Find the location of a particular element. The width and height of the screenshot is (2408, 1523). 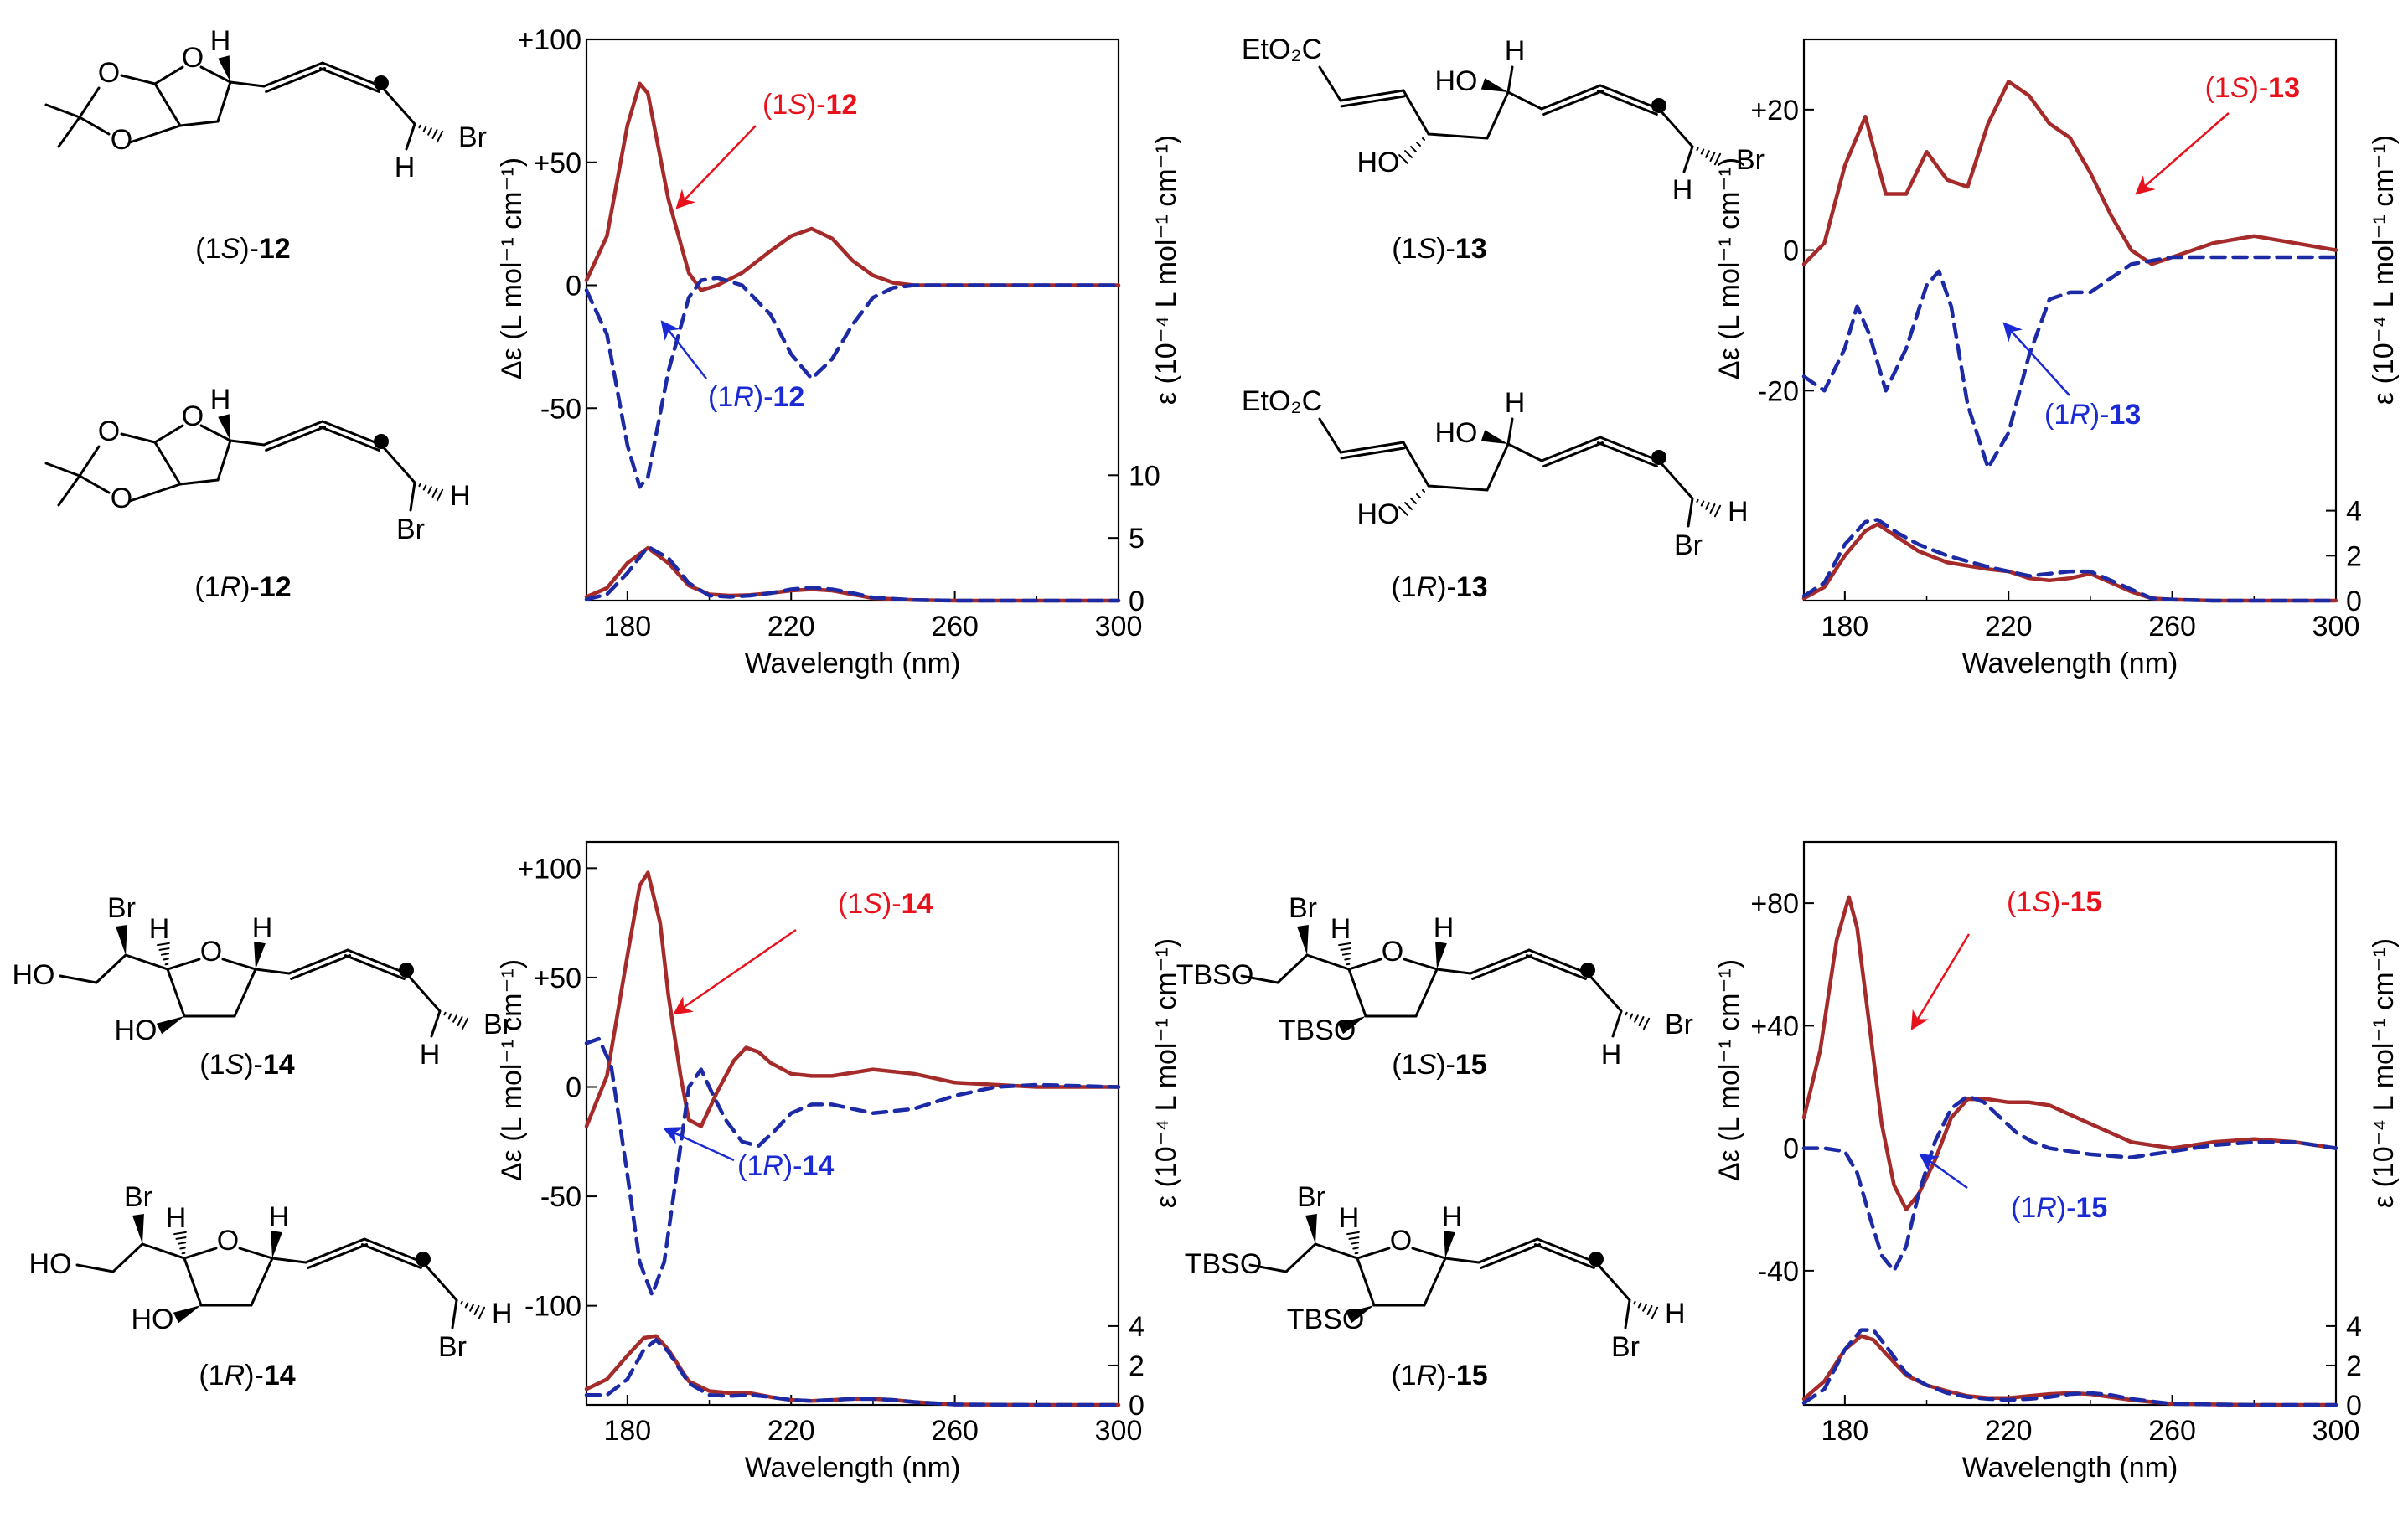

structure-label: (1S)-14 is located at coordinates (246, 1065).